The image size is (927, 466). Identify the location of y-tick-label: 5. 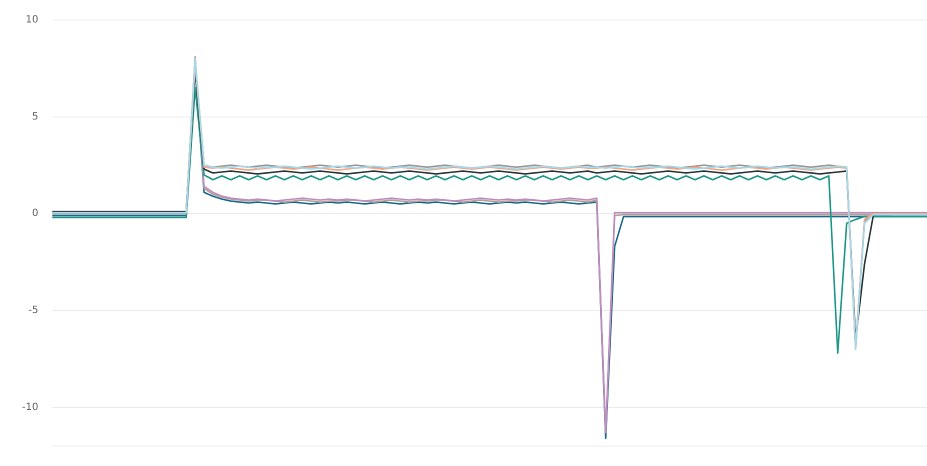
(35, 116).